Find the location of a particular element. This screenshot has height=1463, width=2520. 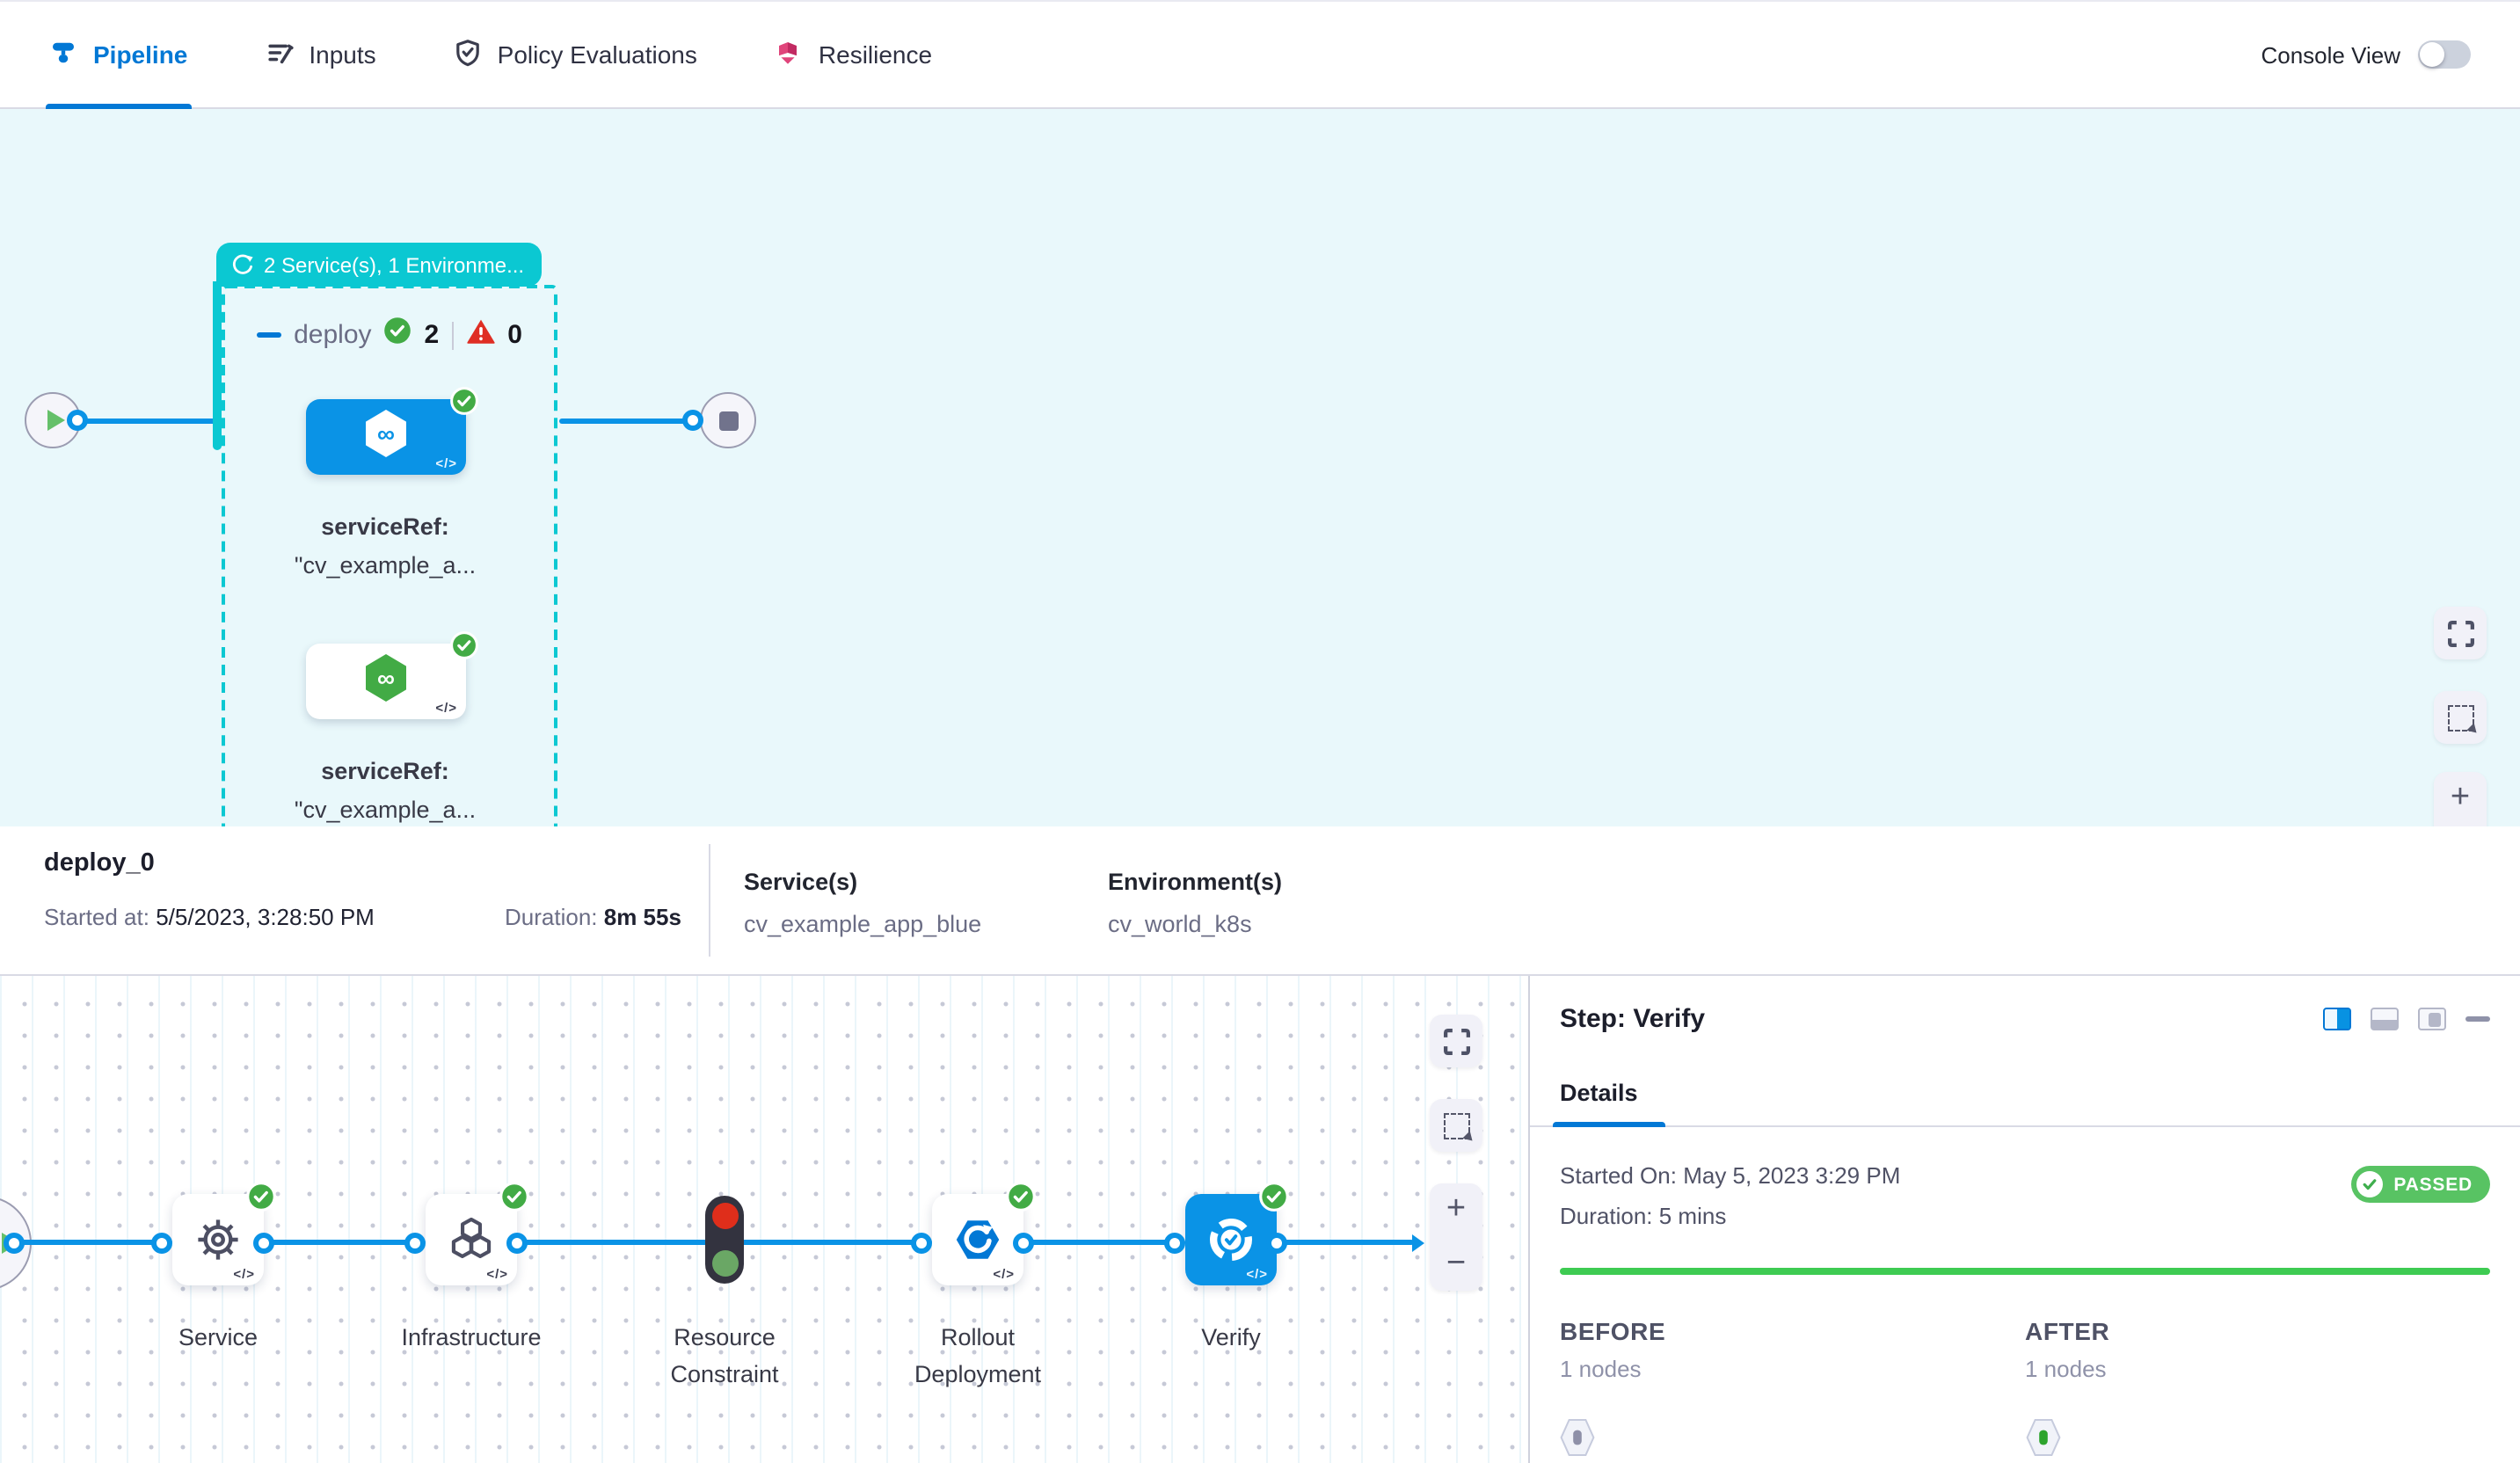

stage-selected-indicator is located at coordinates (217, 365).